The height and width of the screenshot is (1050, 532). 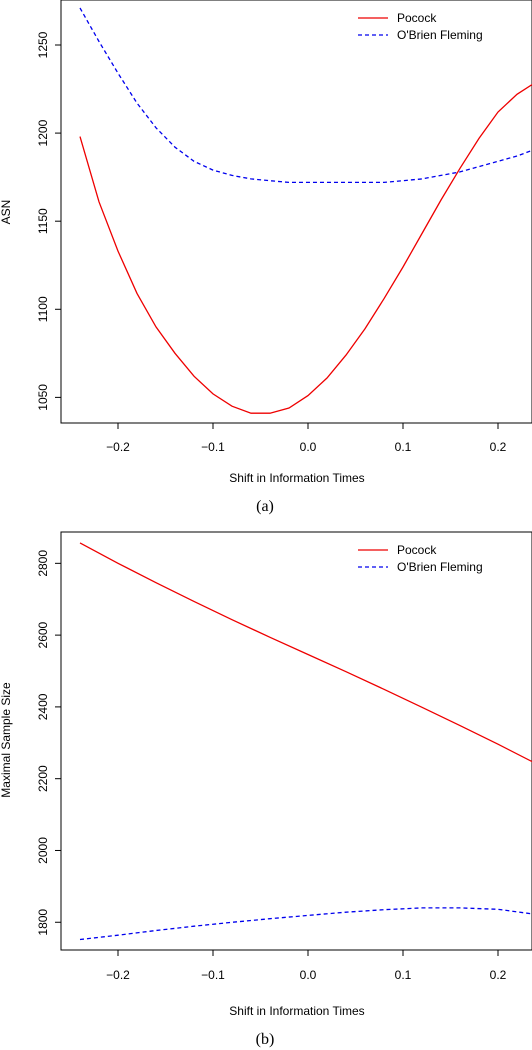 What do you see at coordinates (265, 1039) in the screenshot?
I see `figure-caption: (b)` at bounding box center [265, 1039].